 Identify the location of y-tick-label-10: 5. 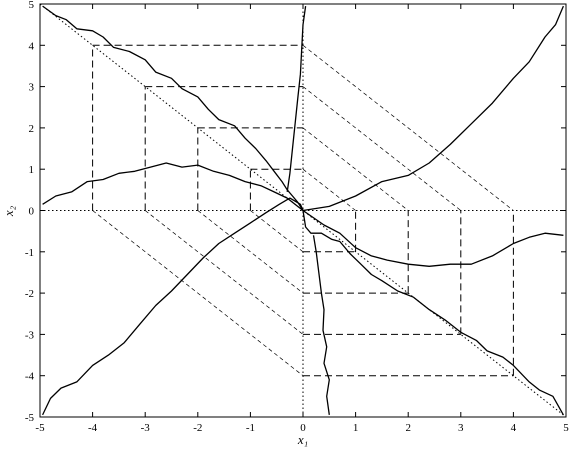
(32, 5).